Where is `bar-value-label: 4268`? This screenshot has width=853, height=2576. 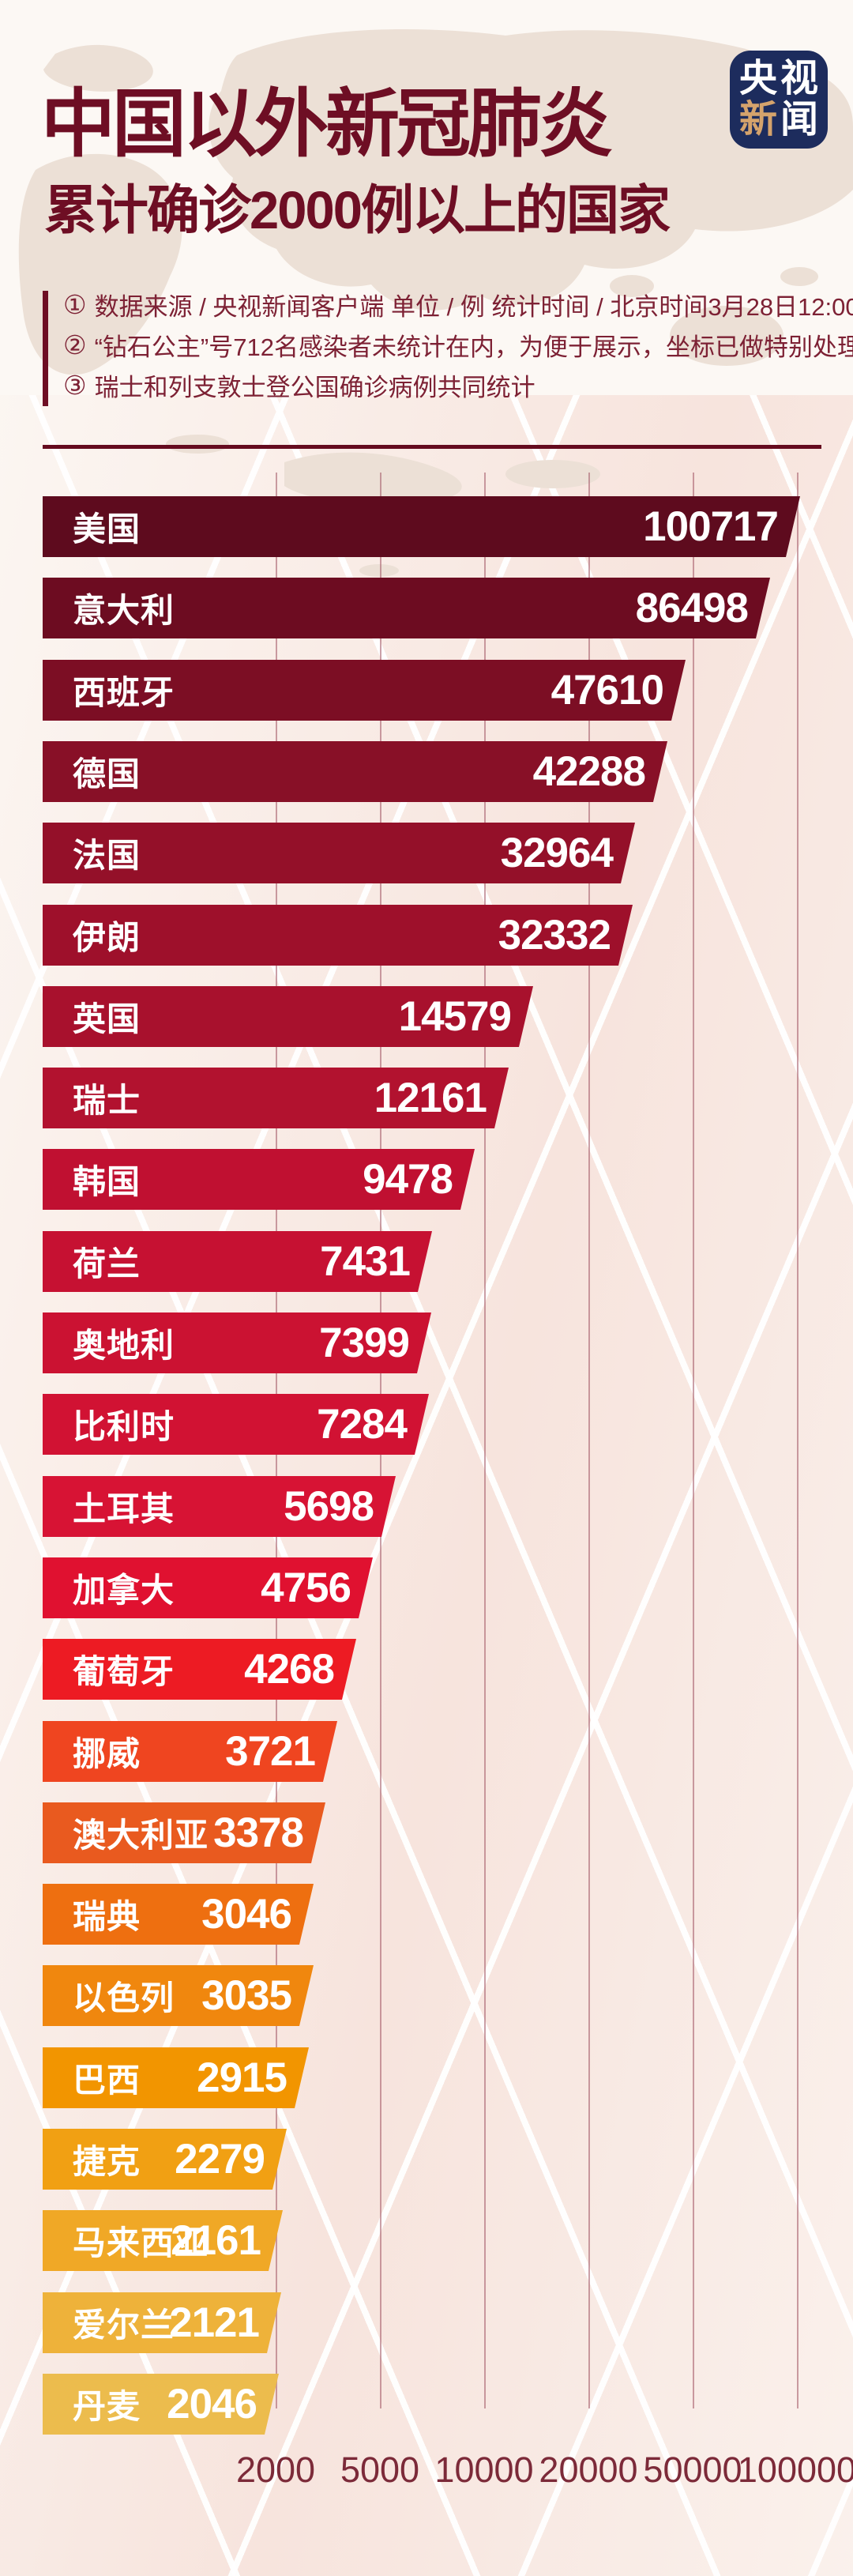
bar-value-label: 4268 is located at coordinates (289, 1669).